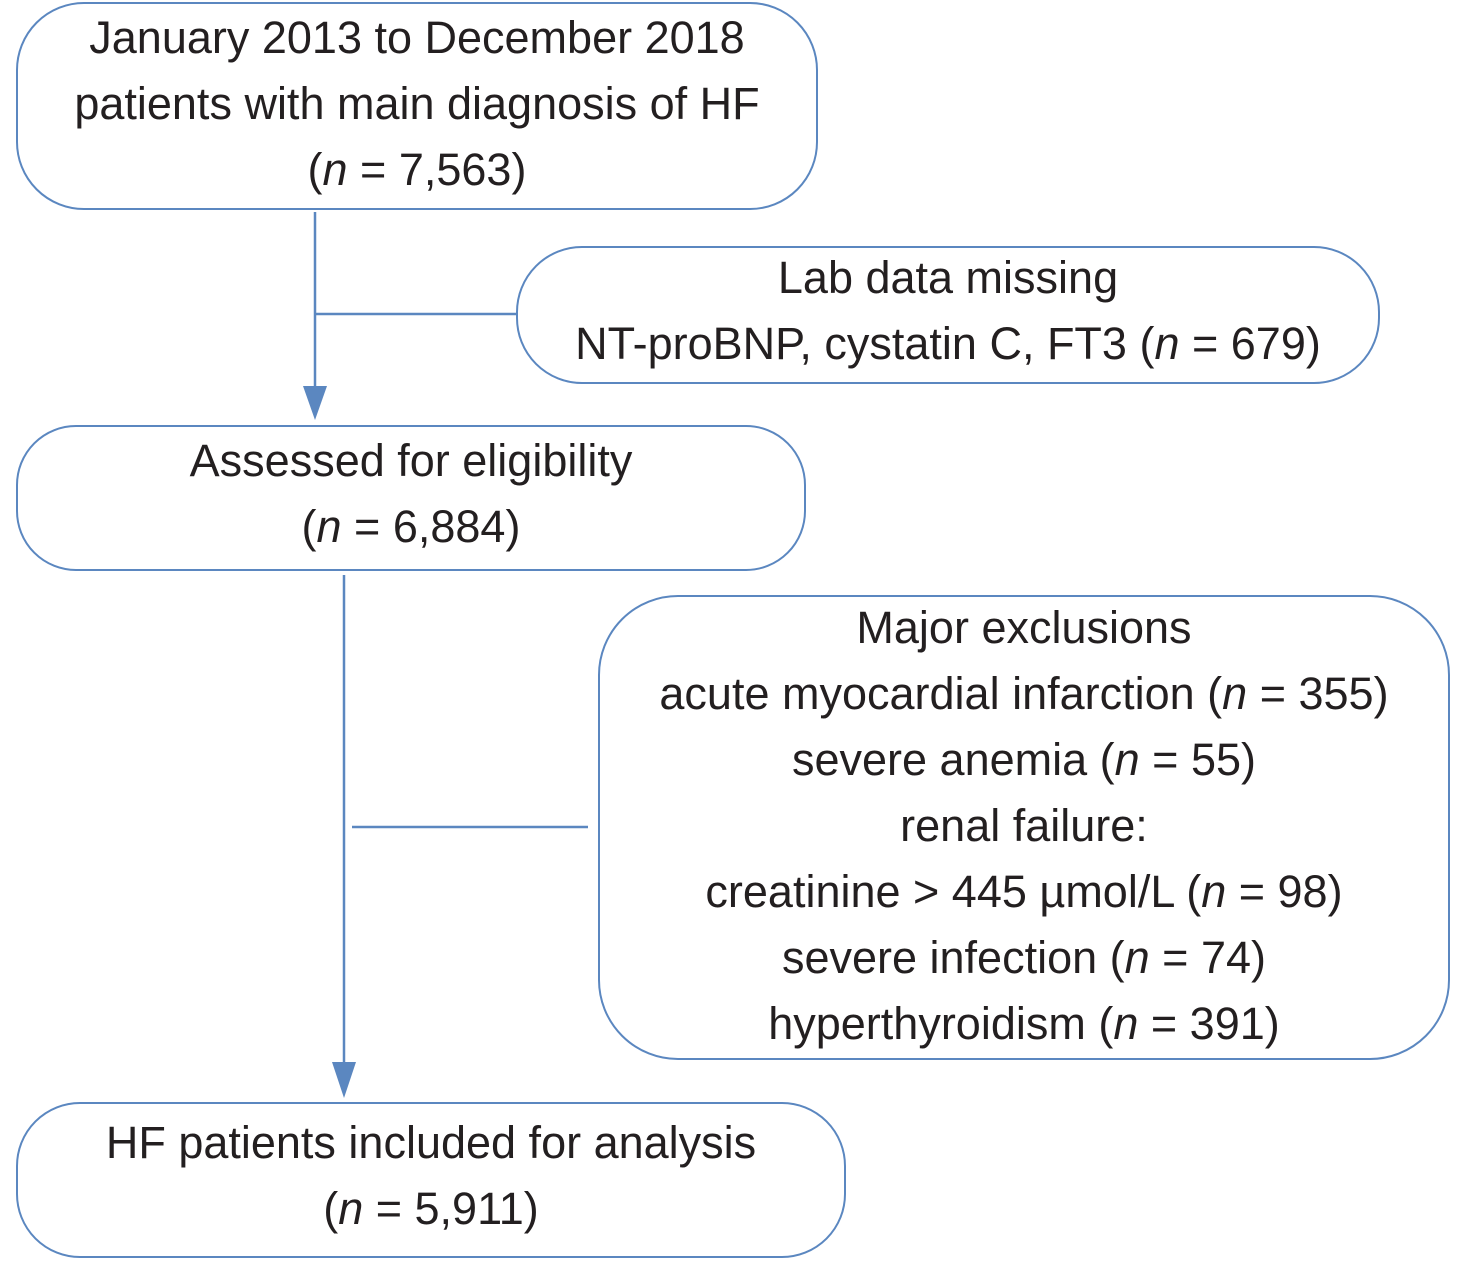 This screenshot has height=1262, width=1476. I want to click on start-count: (n = 7,563), so click(417, 169).